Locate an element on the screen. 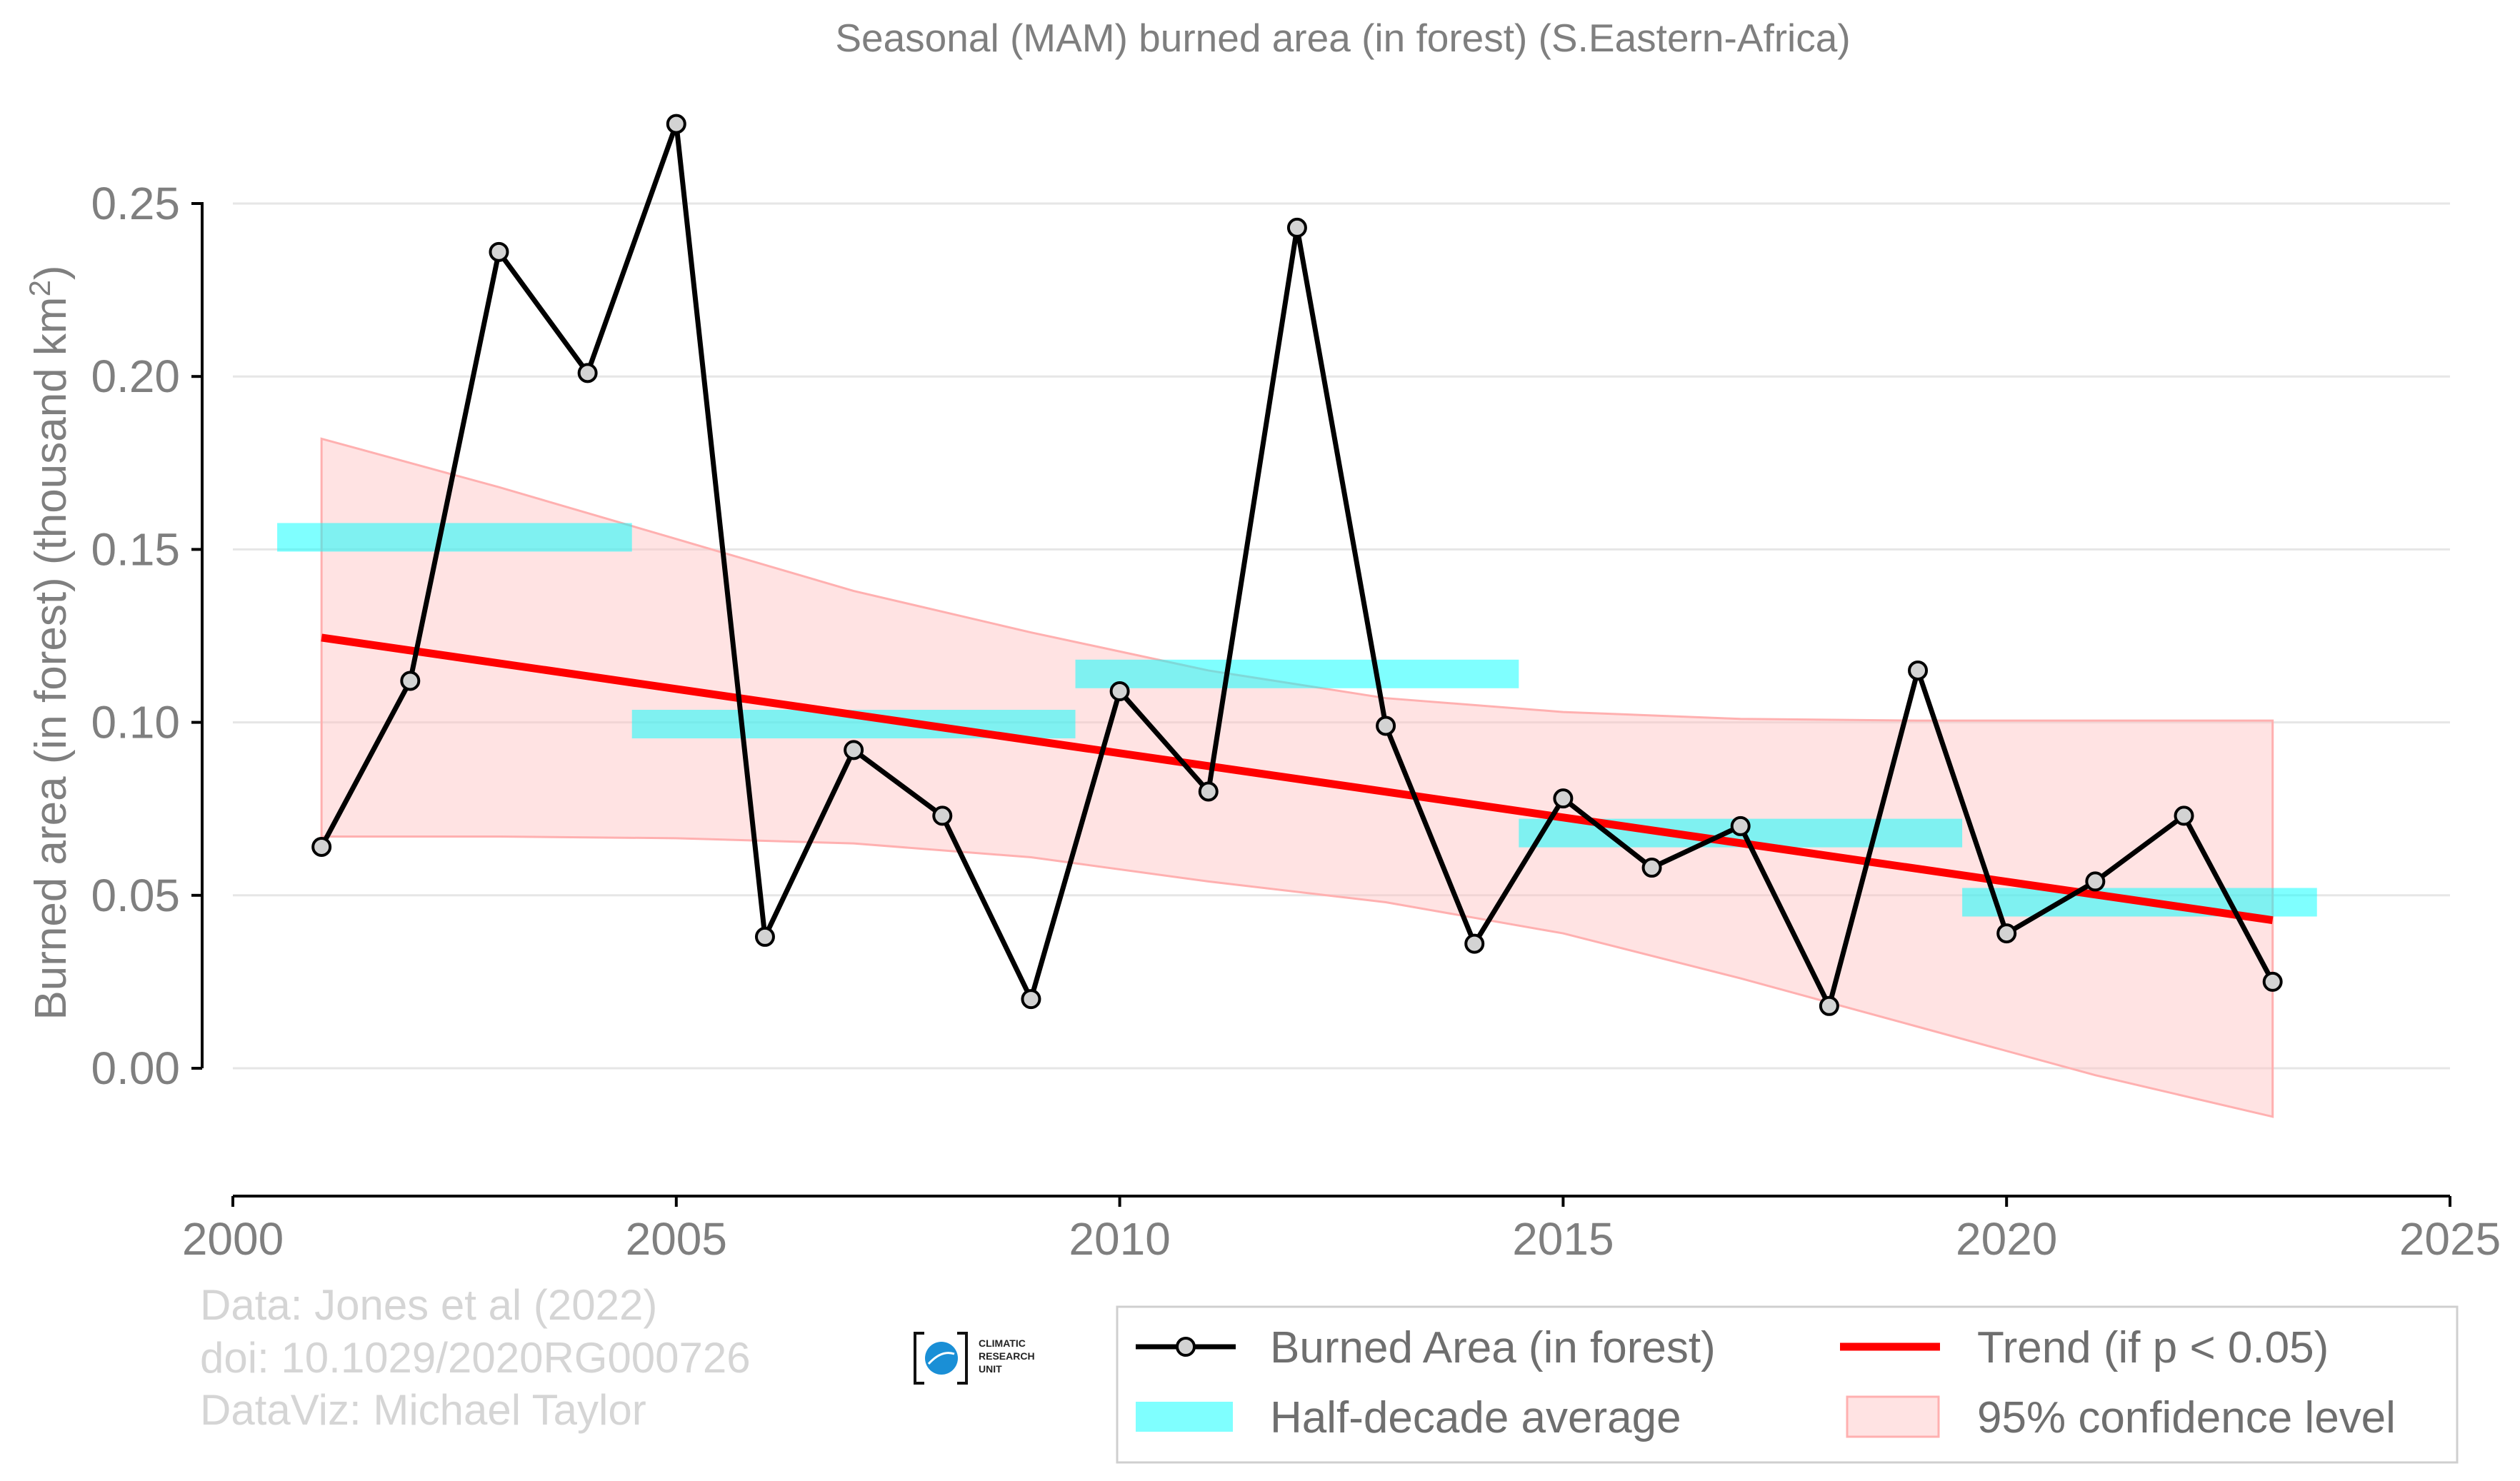 This screenshot has height=1481, width=2520. y-tick-label: 0.15 is located at coordinates (135, 549).